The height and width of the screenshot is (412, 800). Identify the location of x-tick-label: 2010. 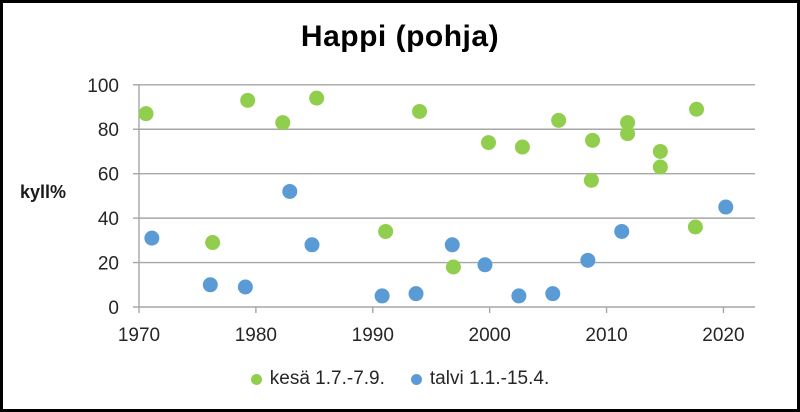
(606, 335).